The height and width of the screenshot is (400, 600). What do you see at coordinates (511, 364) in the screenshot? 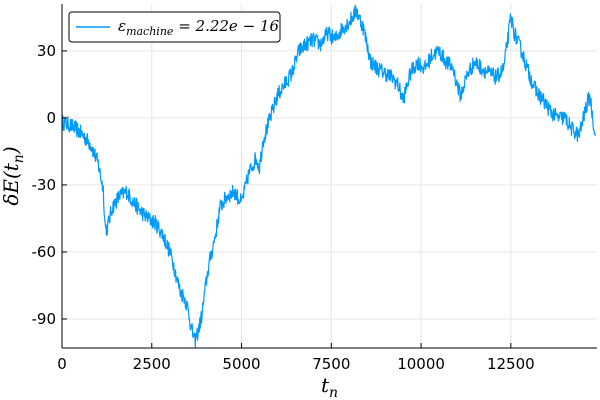
I see `x-tick-label: 12500` at bounding box center [511, 364].